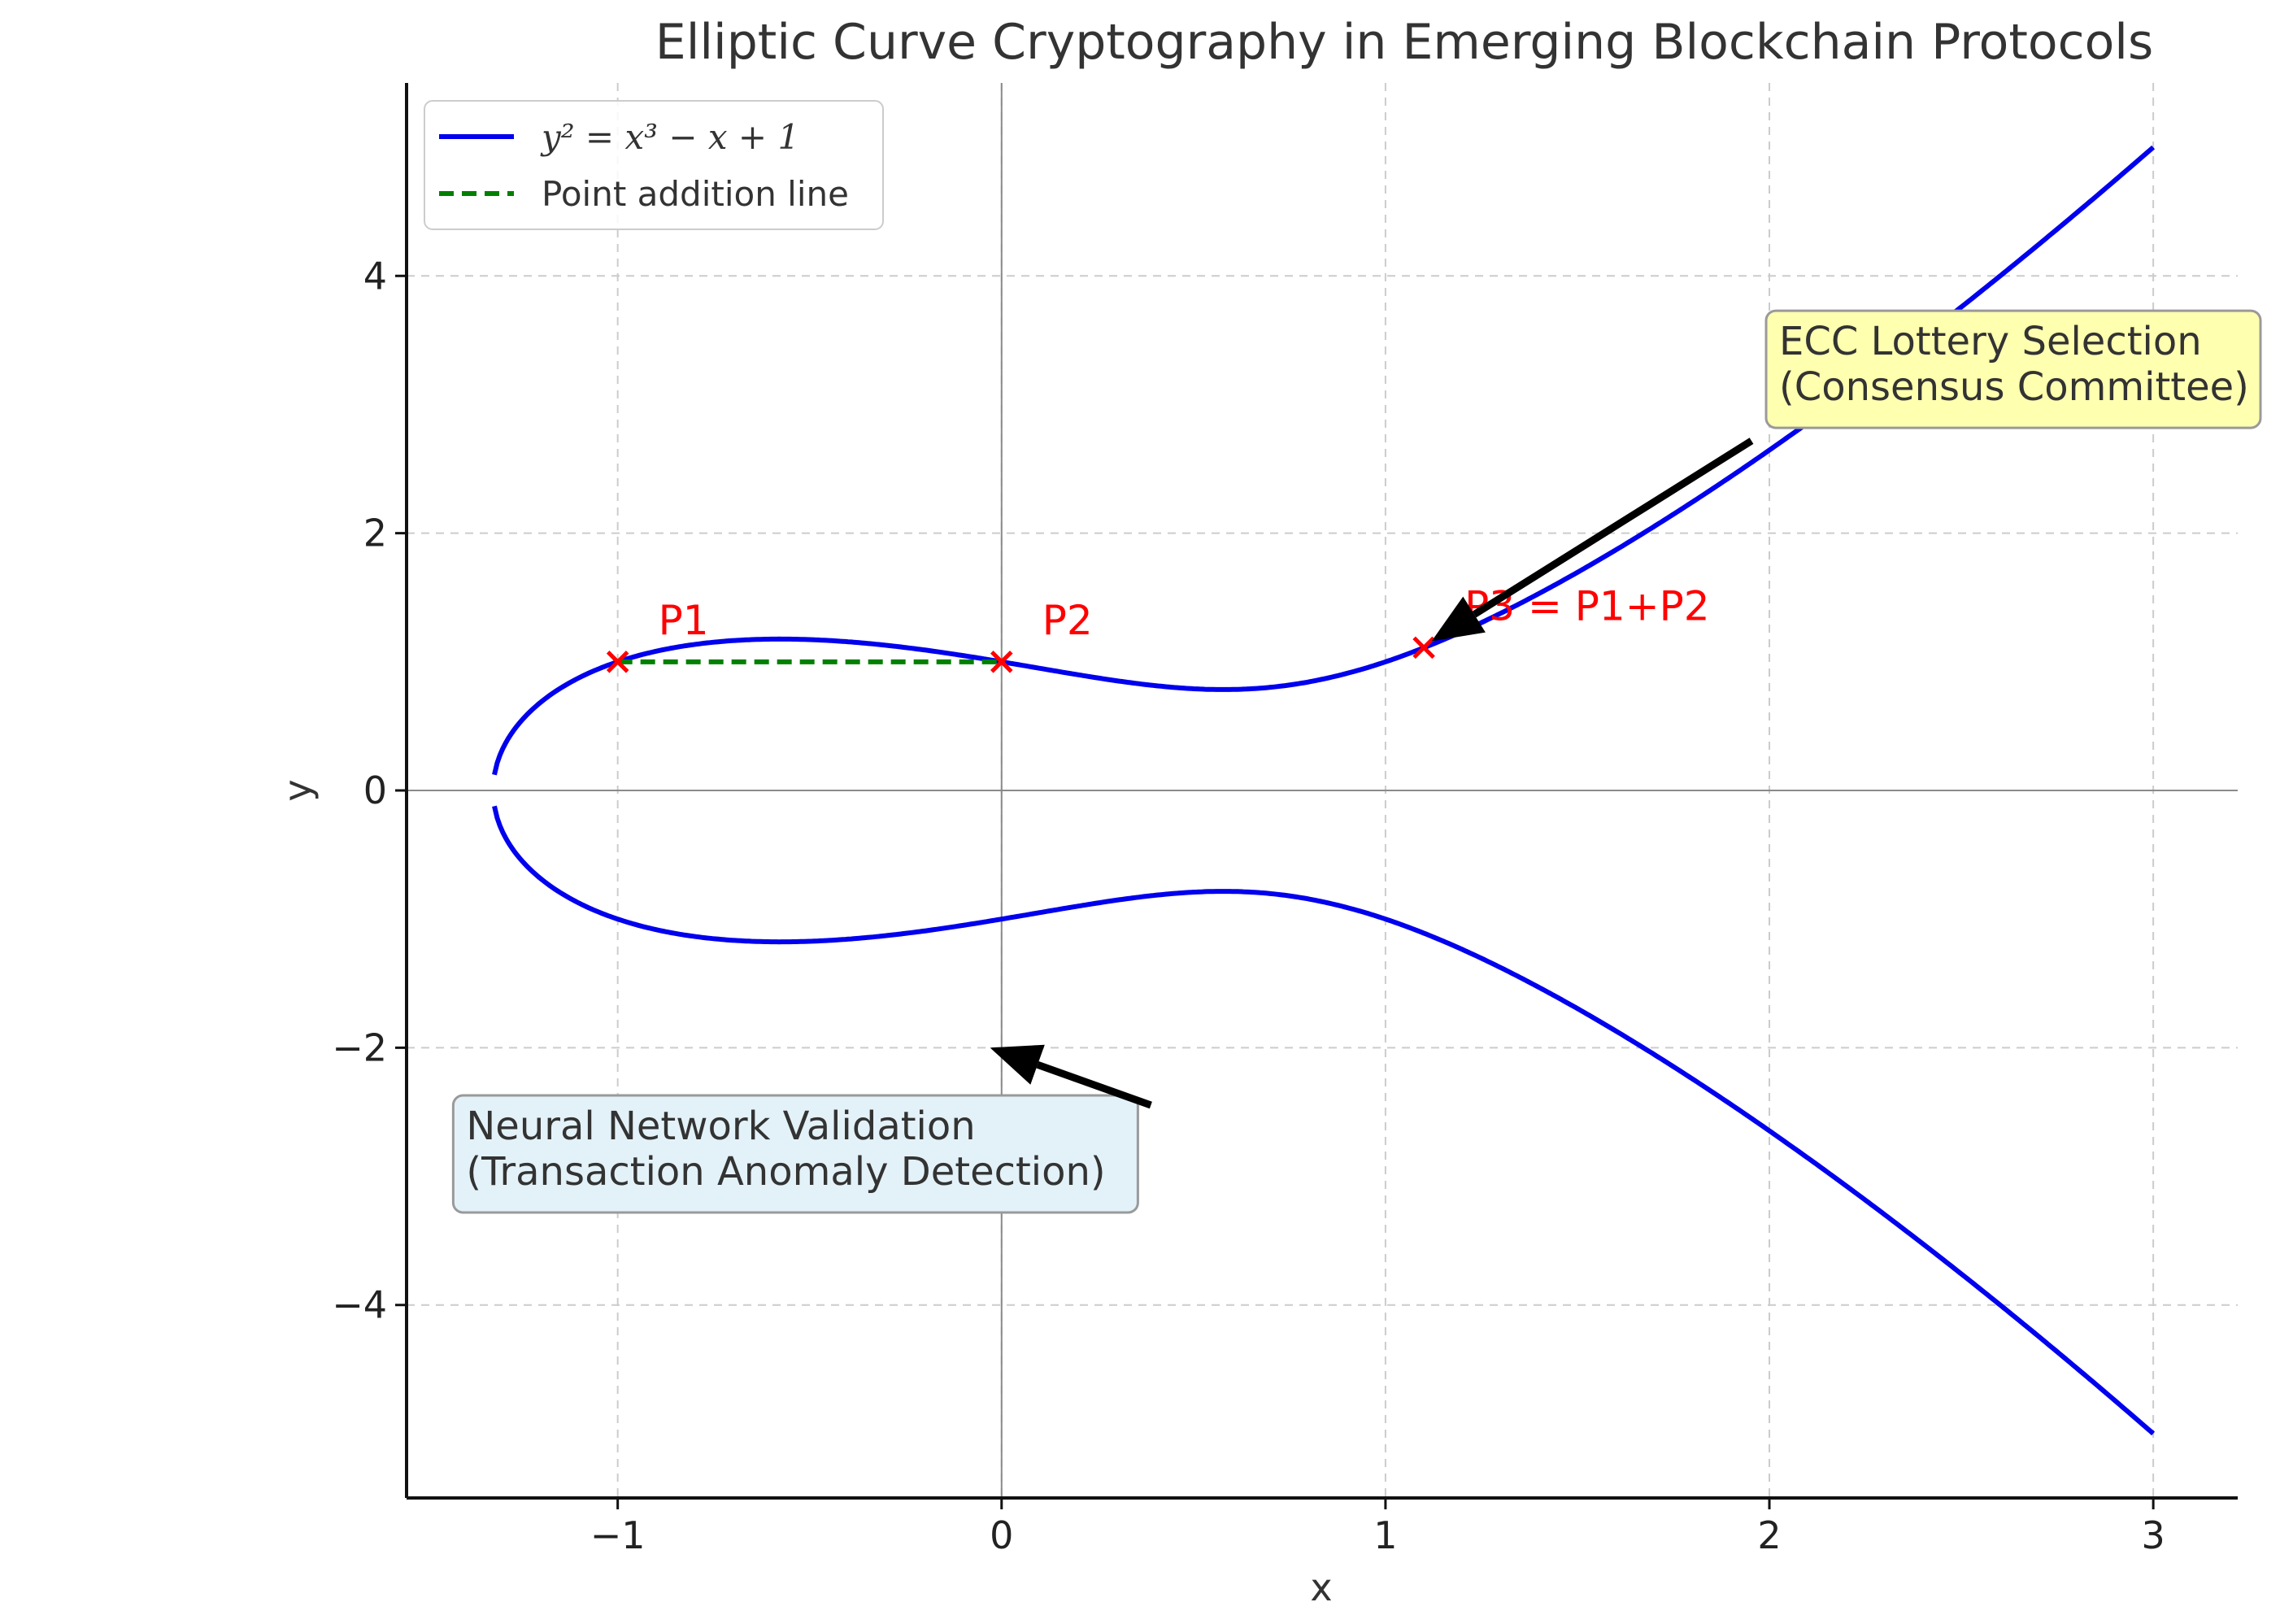 The height and width of the screenshot is (1624, 2280). I want to click on x-tick-label-0: −1, so click(618, 1535).